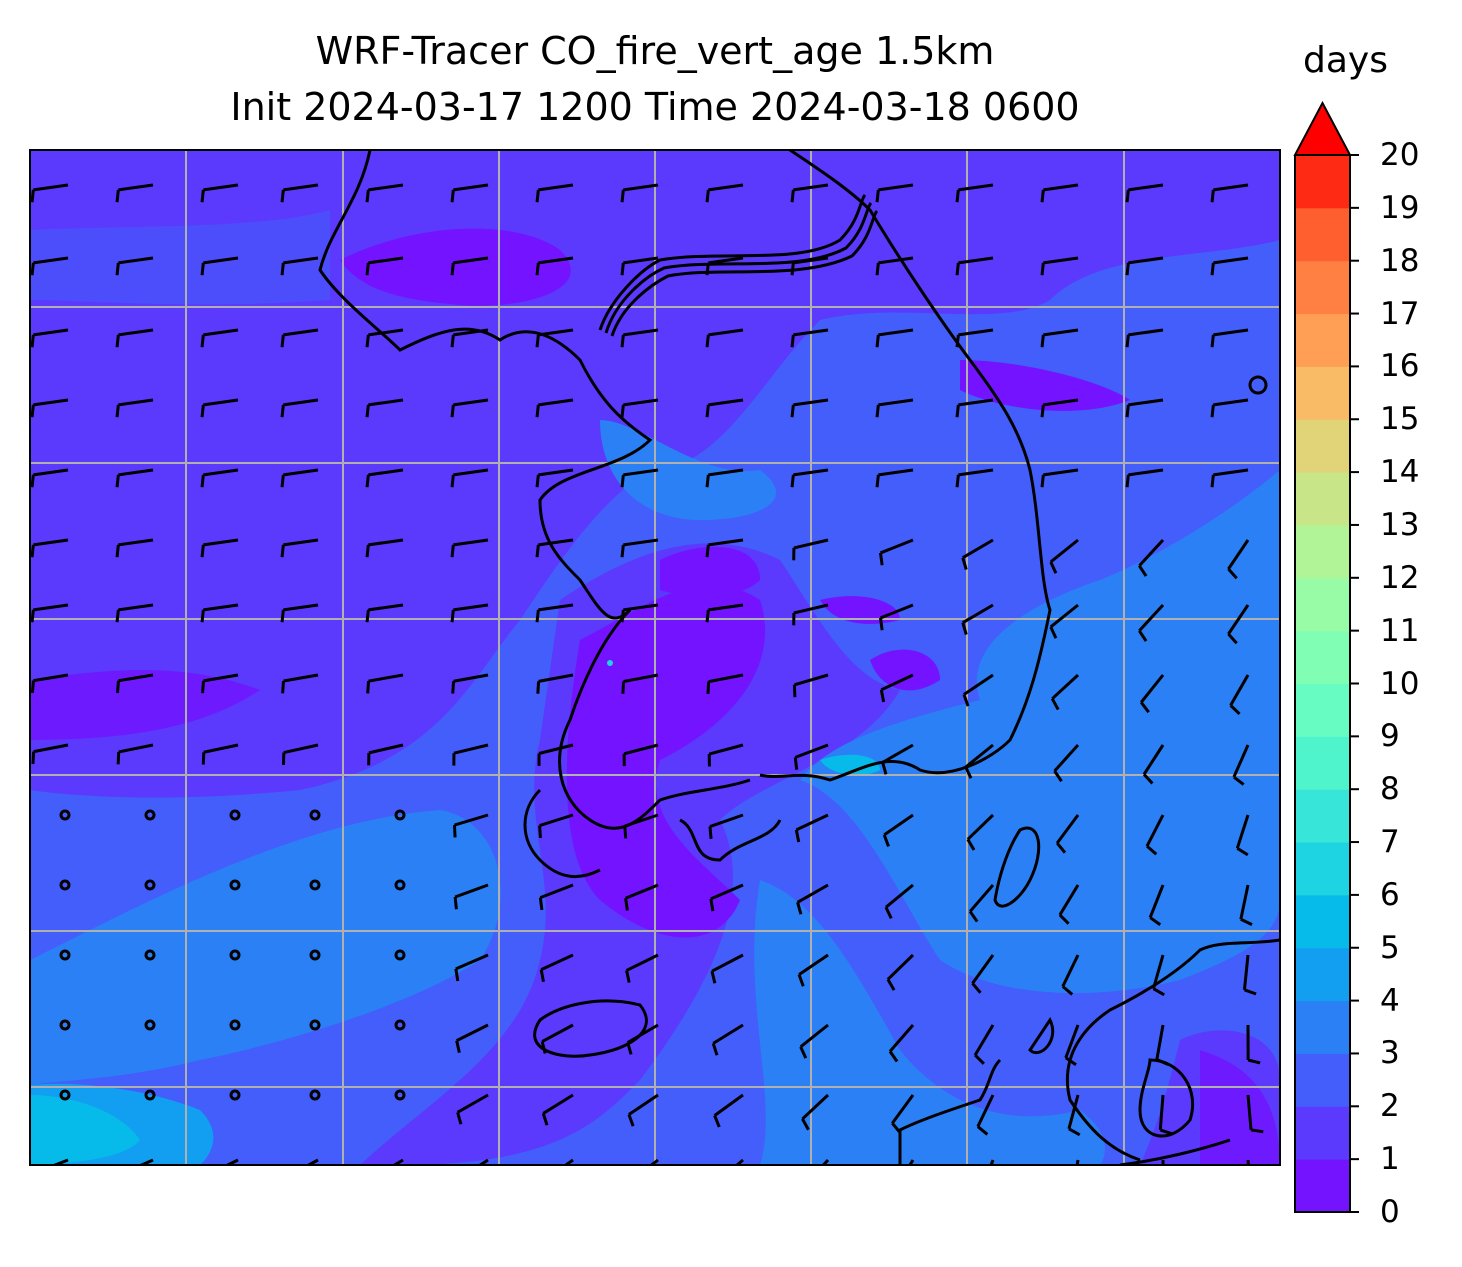 The height and width of the screenshot is (1267, 1462). I want to click on colorbar-tick-label: 18, so click(1400, 260).